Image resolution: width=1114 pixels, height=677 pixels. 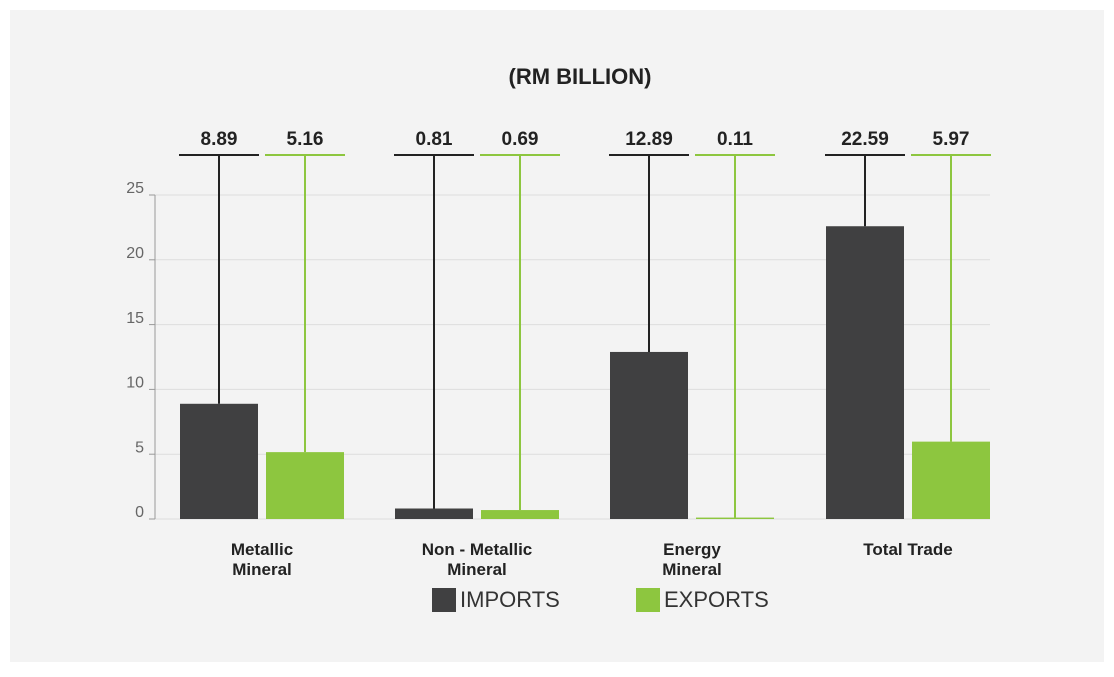 What do you see at coordinates (219, 139) in the screenshot?
I see `value-label: 8.89` at bounding box center [219, 139].